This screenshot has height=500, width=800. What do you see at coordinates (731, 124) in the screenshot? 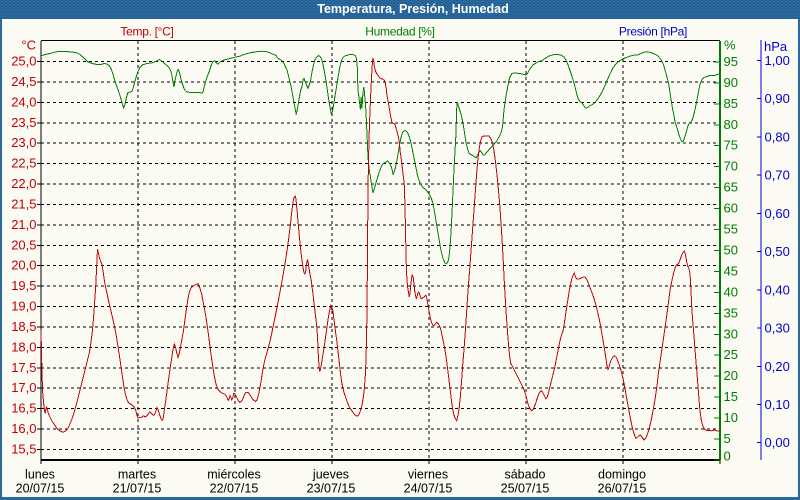
I see `svg-text: 80` at bounding box center [731, 124].